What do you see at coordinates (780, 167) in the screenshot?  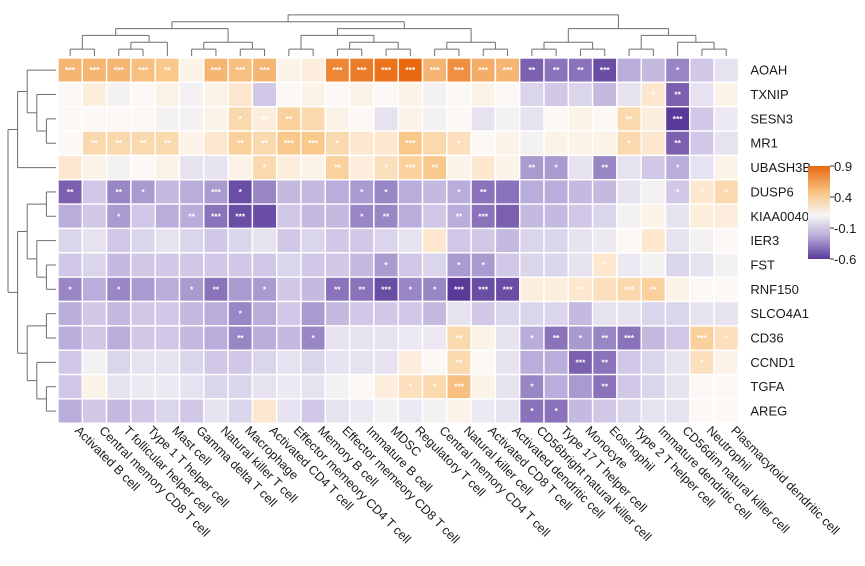 I see `row-label: UBASH3B` at bounding box center [780, 167].